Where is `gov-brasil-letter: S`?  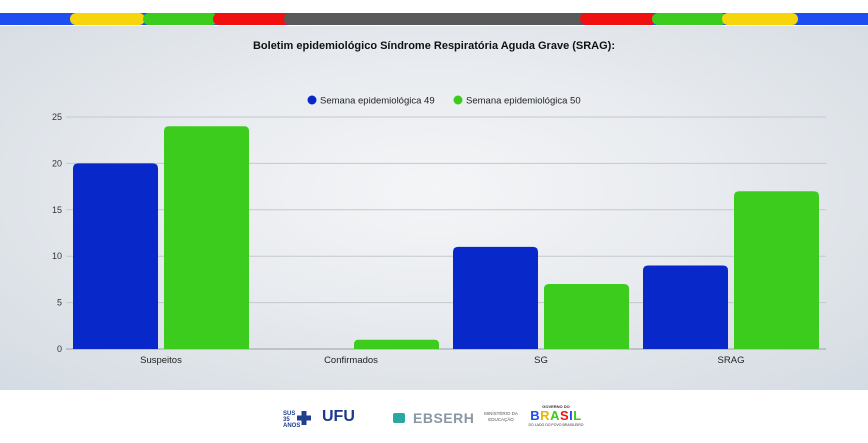
gov-brasil-letter: S is located at coordinates (564, 415).